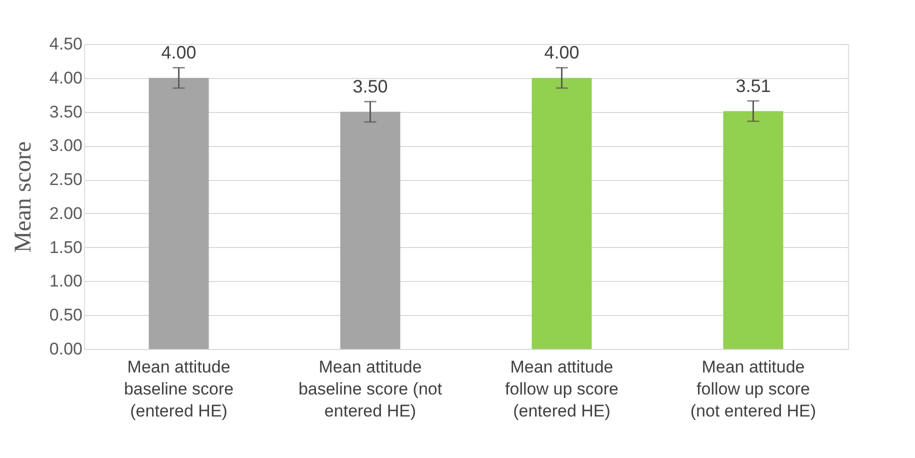 The width and height of the screenshot is (915, 458). Describe the element at coordinates (65, 315) in the screenshot. I see `y-tick-label: 0.50` at that location.